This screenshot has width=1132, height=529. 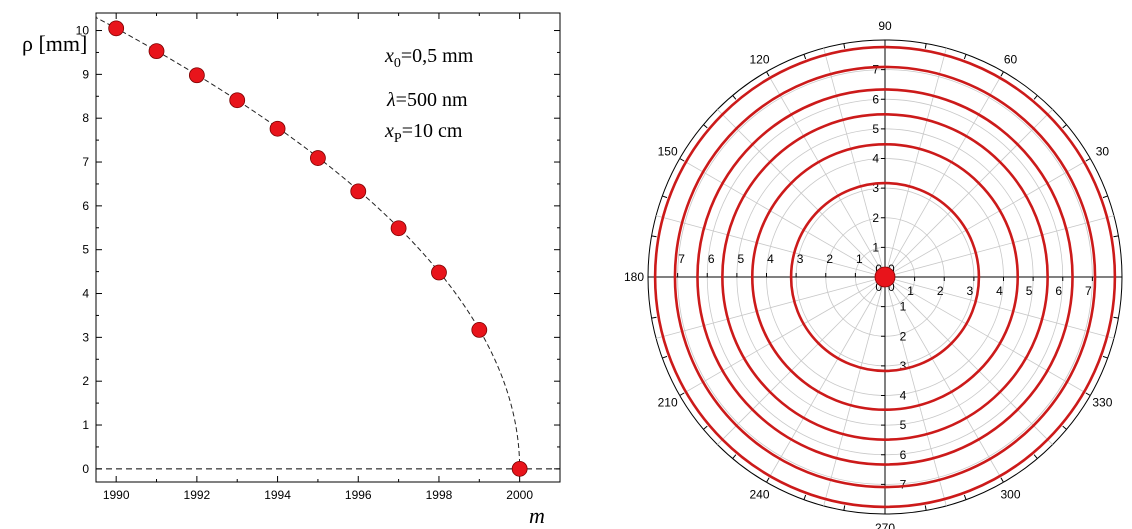 What do you see at coordinates (85, 74) in the screenshot?
I see `y-tick-label: 9` at bounding box center [85, 74].